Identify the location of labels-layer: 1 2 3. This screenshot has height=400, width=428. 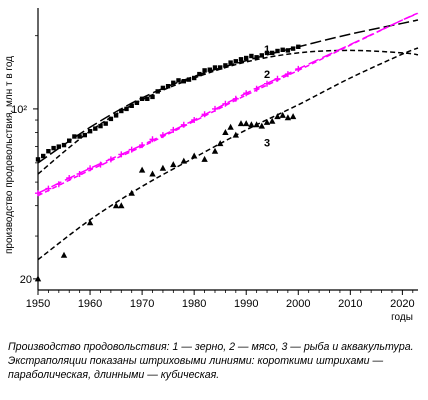
(267, 97).